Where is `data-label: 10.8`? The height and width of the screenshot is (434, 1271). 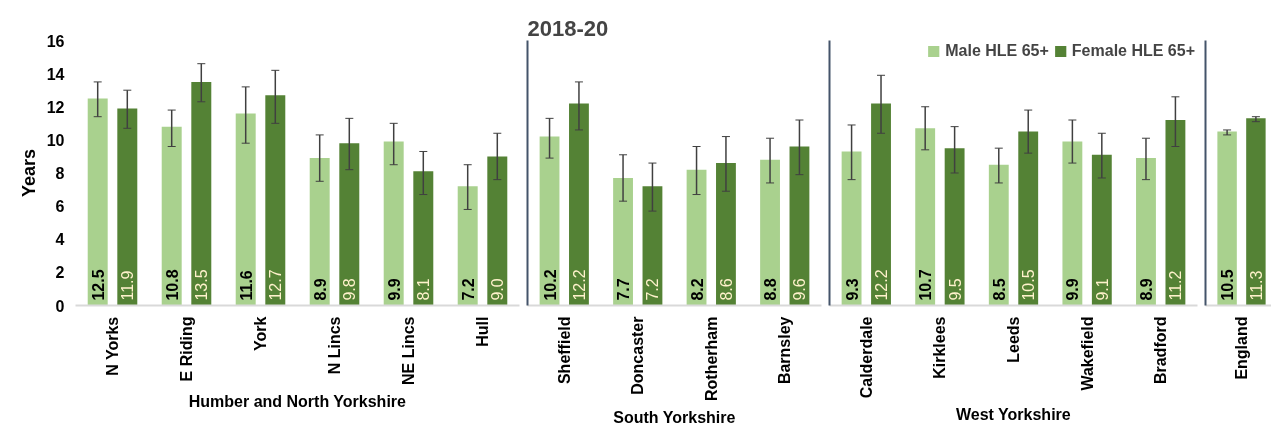
data-label: 10.8 is located at coordinates (172, 285).